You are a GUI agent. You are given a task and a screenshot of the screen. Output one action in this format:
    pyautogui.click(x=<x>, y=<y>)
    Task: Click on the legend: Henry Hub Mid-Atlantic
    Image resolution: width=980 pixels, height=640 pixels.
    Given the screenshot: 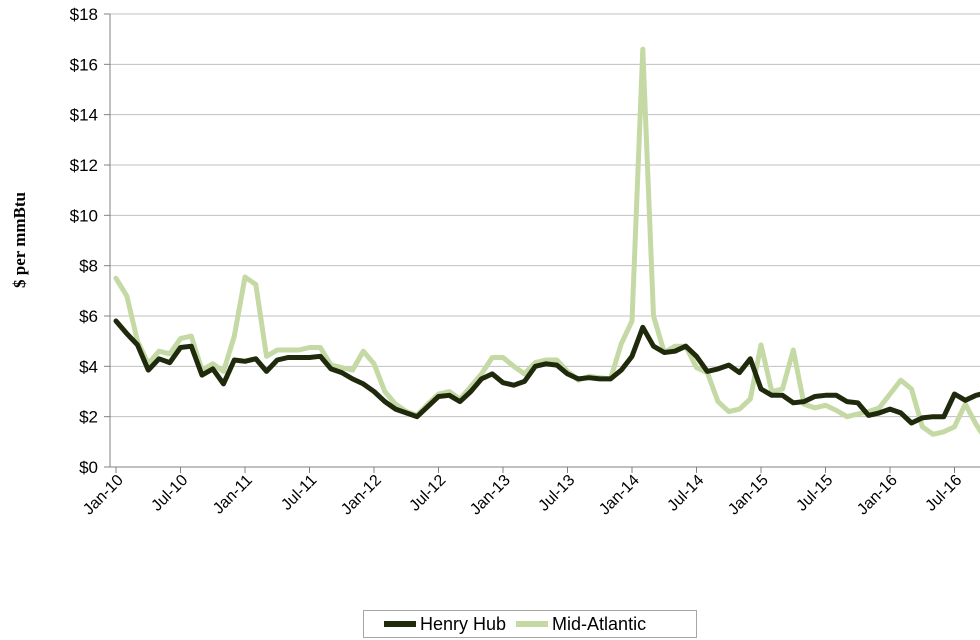 What is the action you would take?
    pyautogui.click(x=530, y=624)
    